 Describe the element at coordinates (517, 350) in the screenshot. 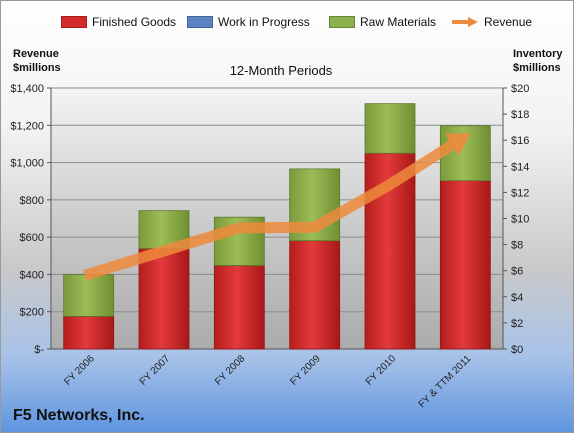

I see `right-axis-tick-label: $0` at that location.